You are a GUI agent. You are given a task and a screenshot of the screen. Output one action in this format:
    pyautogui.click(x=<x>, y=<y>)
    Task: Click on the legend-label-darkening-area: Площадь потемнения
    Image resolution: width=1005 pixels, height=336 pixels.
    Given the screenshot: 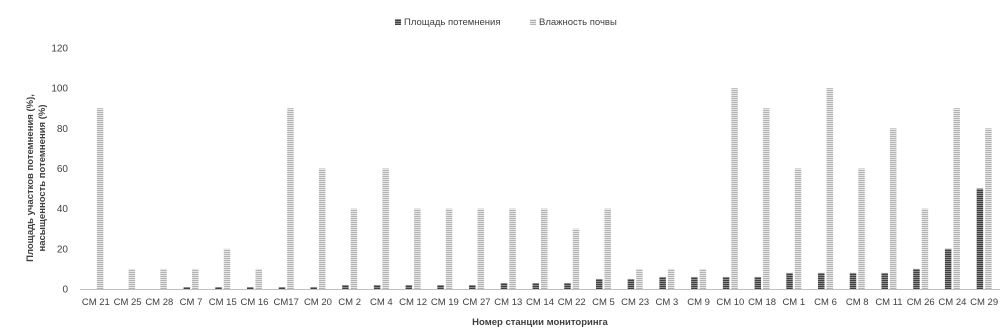 What is the action you would take?
    pyautogui.click(x=452, y=22)
    